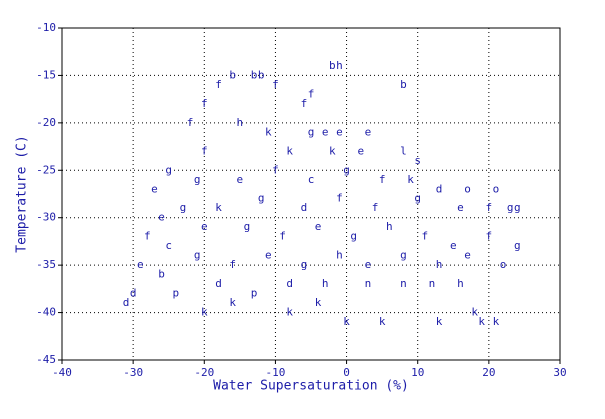 The width and height of the screenshot is (605, 419). Describe the element at coordinates (46, 122) in the screenshot. I see `y-tick-label: -20` at that location.